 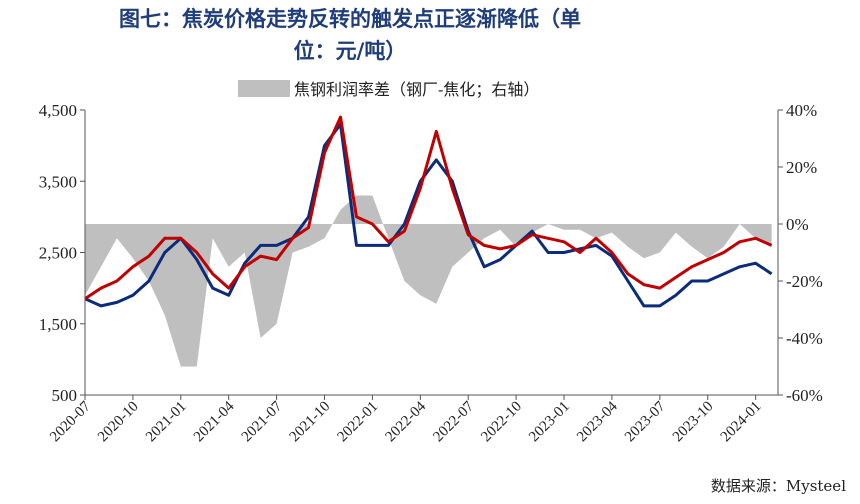 What do you see at coordinates (118, 422) in the screenshot?
I see `x-tick-label: 2020-10` at bounding box center [118, 422].